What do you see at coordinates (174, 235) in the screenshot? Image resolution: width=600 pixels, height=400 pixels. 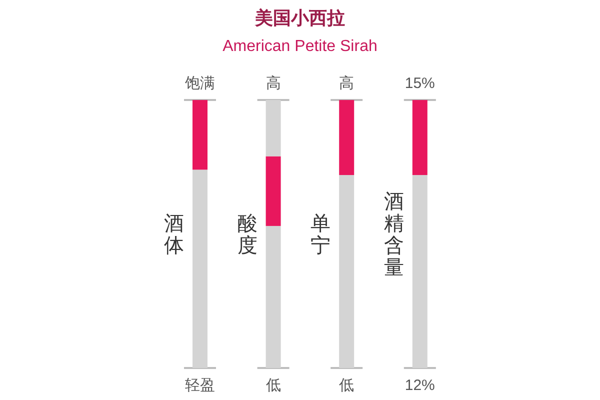 I see `x-tick-label: 酒体` at bounding box center [174, 235].